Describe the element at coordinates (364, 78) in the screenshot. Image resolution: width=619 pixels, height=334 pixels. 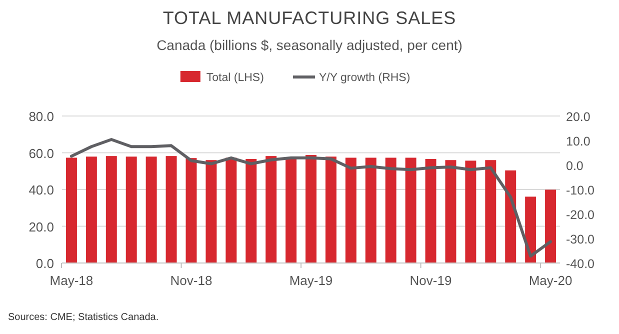
I see `legend-label: Y/Y growth (RHS)` at that location.